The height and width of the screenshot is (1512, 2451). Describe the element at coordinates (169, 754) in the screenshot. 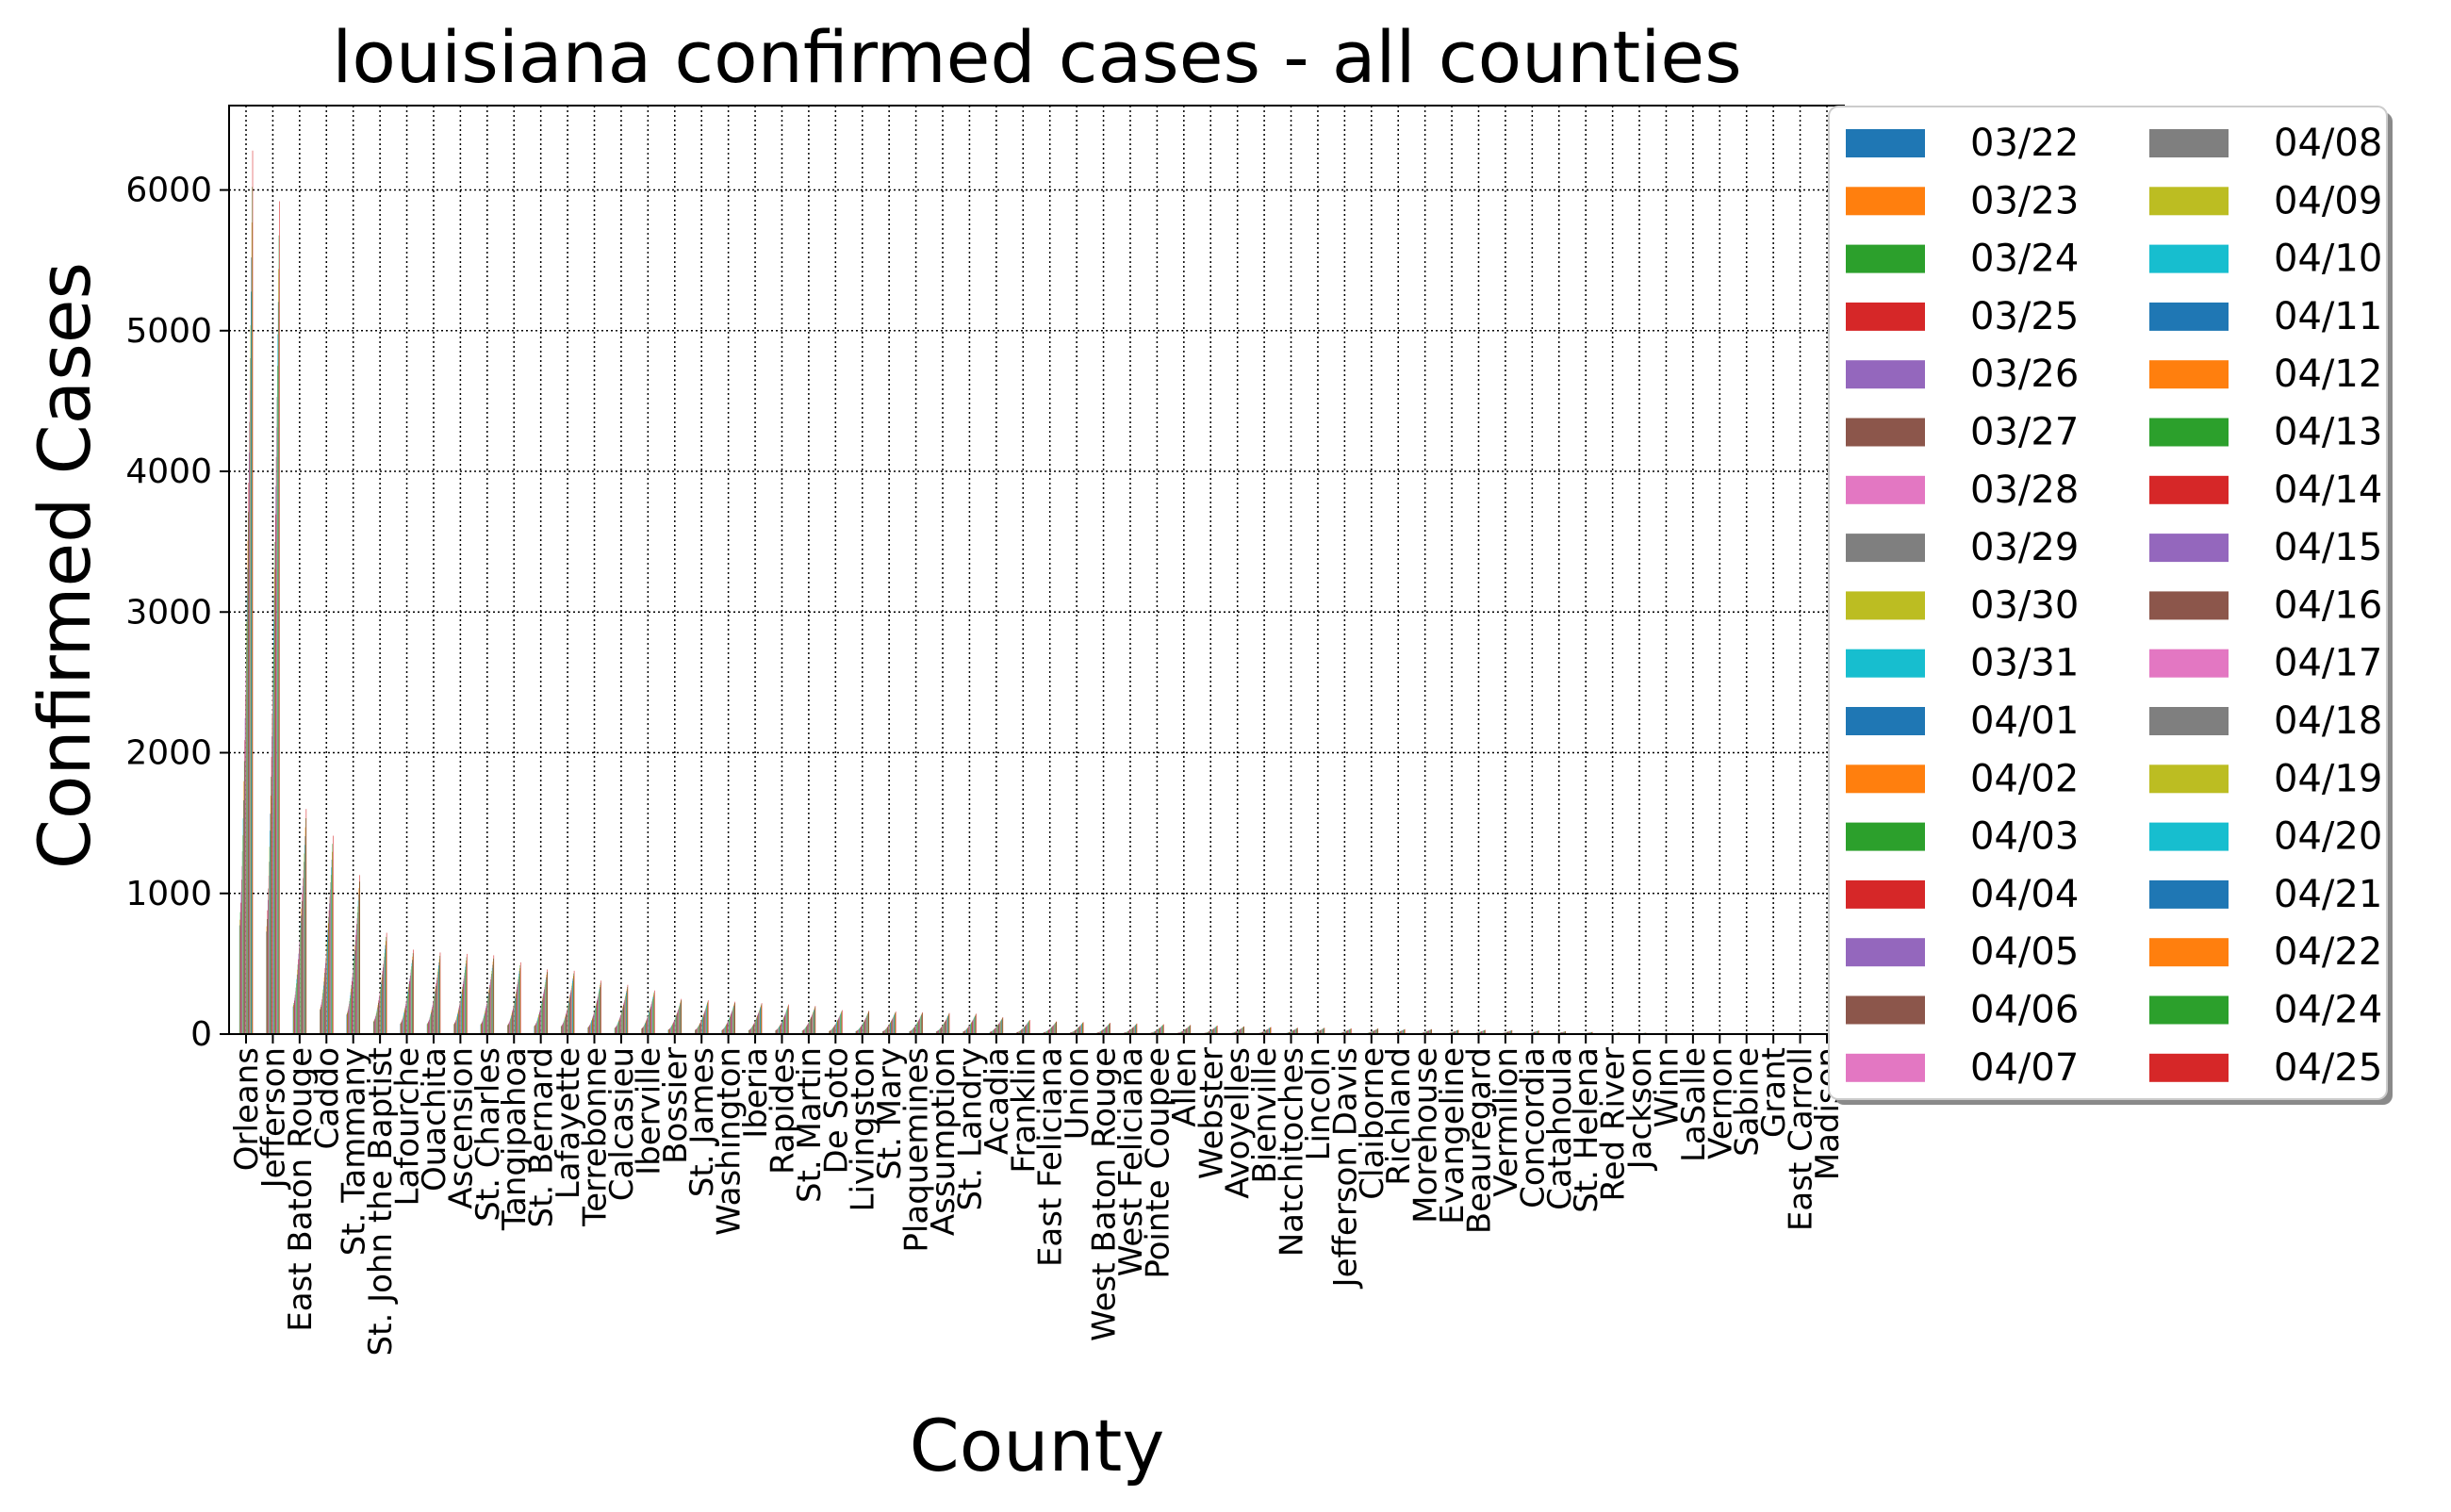

I see `y-tick-label: 2000` at that location.